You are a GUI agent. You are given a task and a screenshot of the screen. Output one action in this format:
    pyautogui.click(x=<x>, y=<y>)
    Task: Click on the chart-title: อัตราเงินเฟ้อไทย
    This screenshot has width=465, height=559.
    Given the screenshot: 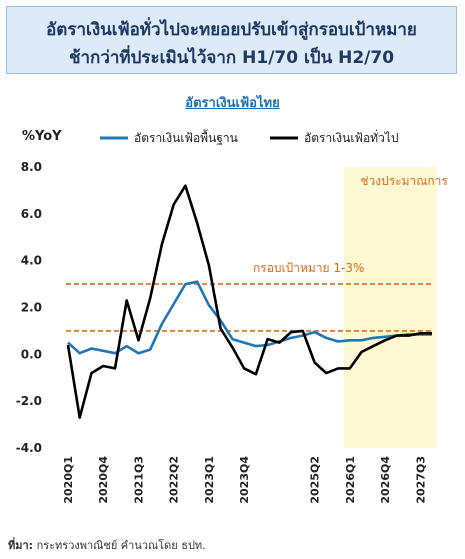 What is the action you would take?
    pyautogui.click(x=232, y=103)
    